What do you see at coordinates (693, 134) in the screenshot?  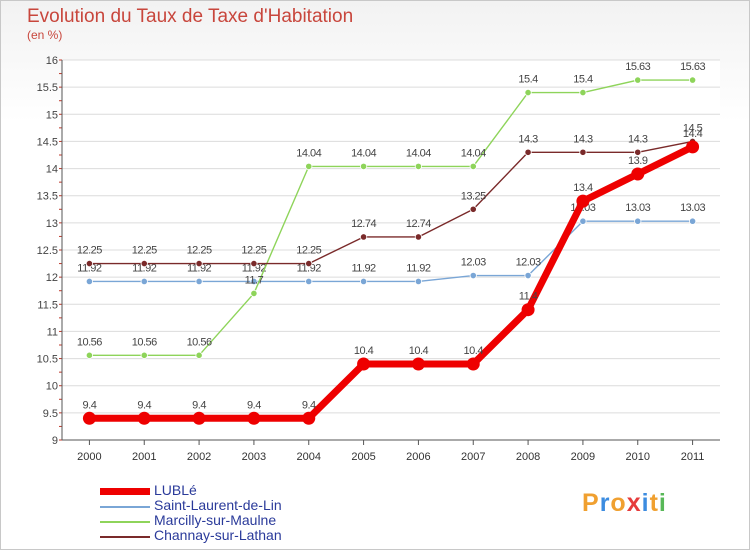 I see `data-label: 14.4` at bounding box center [693, 134].